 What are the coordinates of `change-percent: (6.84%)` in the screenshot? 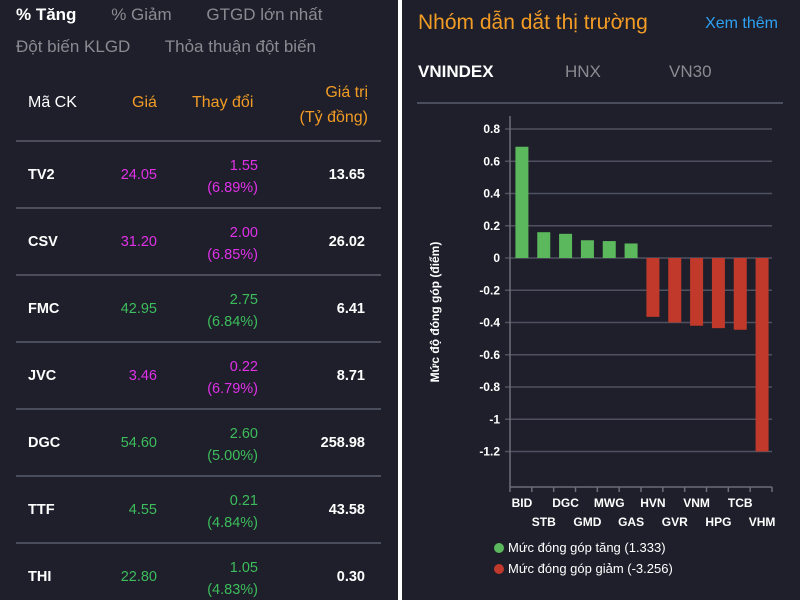 It's located at (232, 322).